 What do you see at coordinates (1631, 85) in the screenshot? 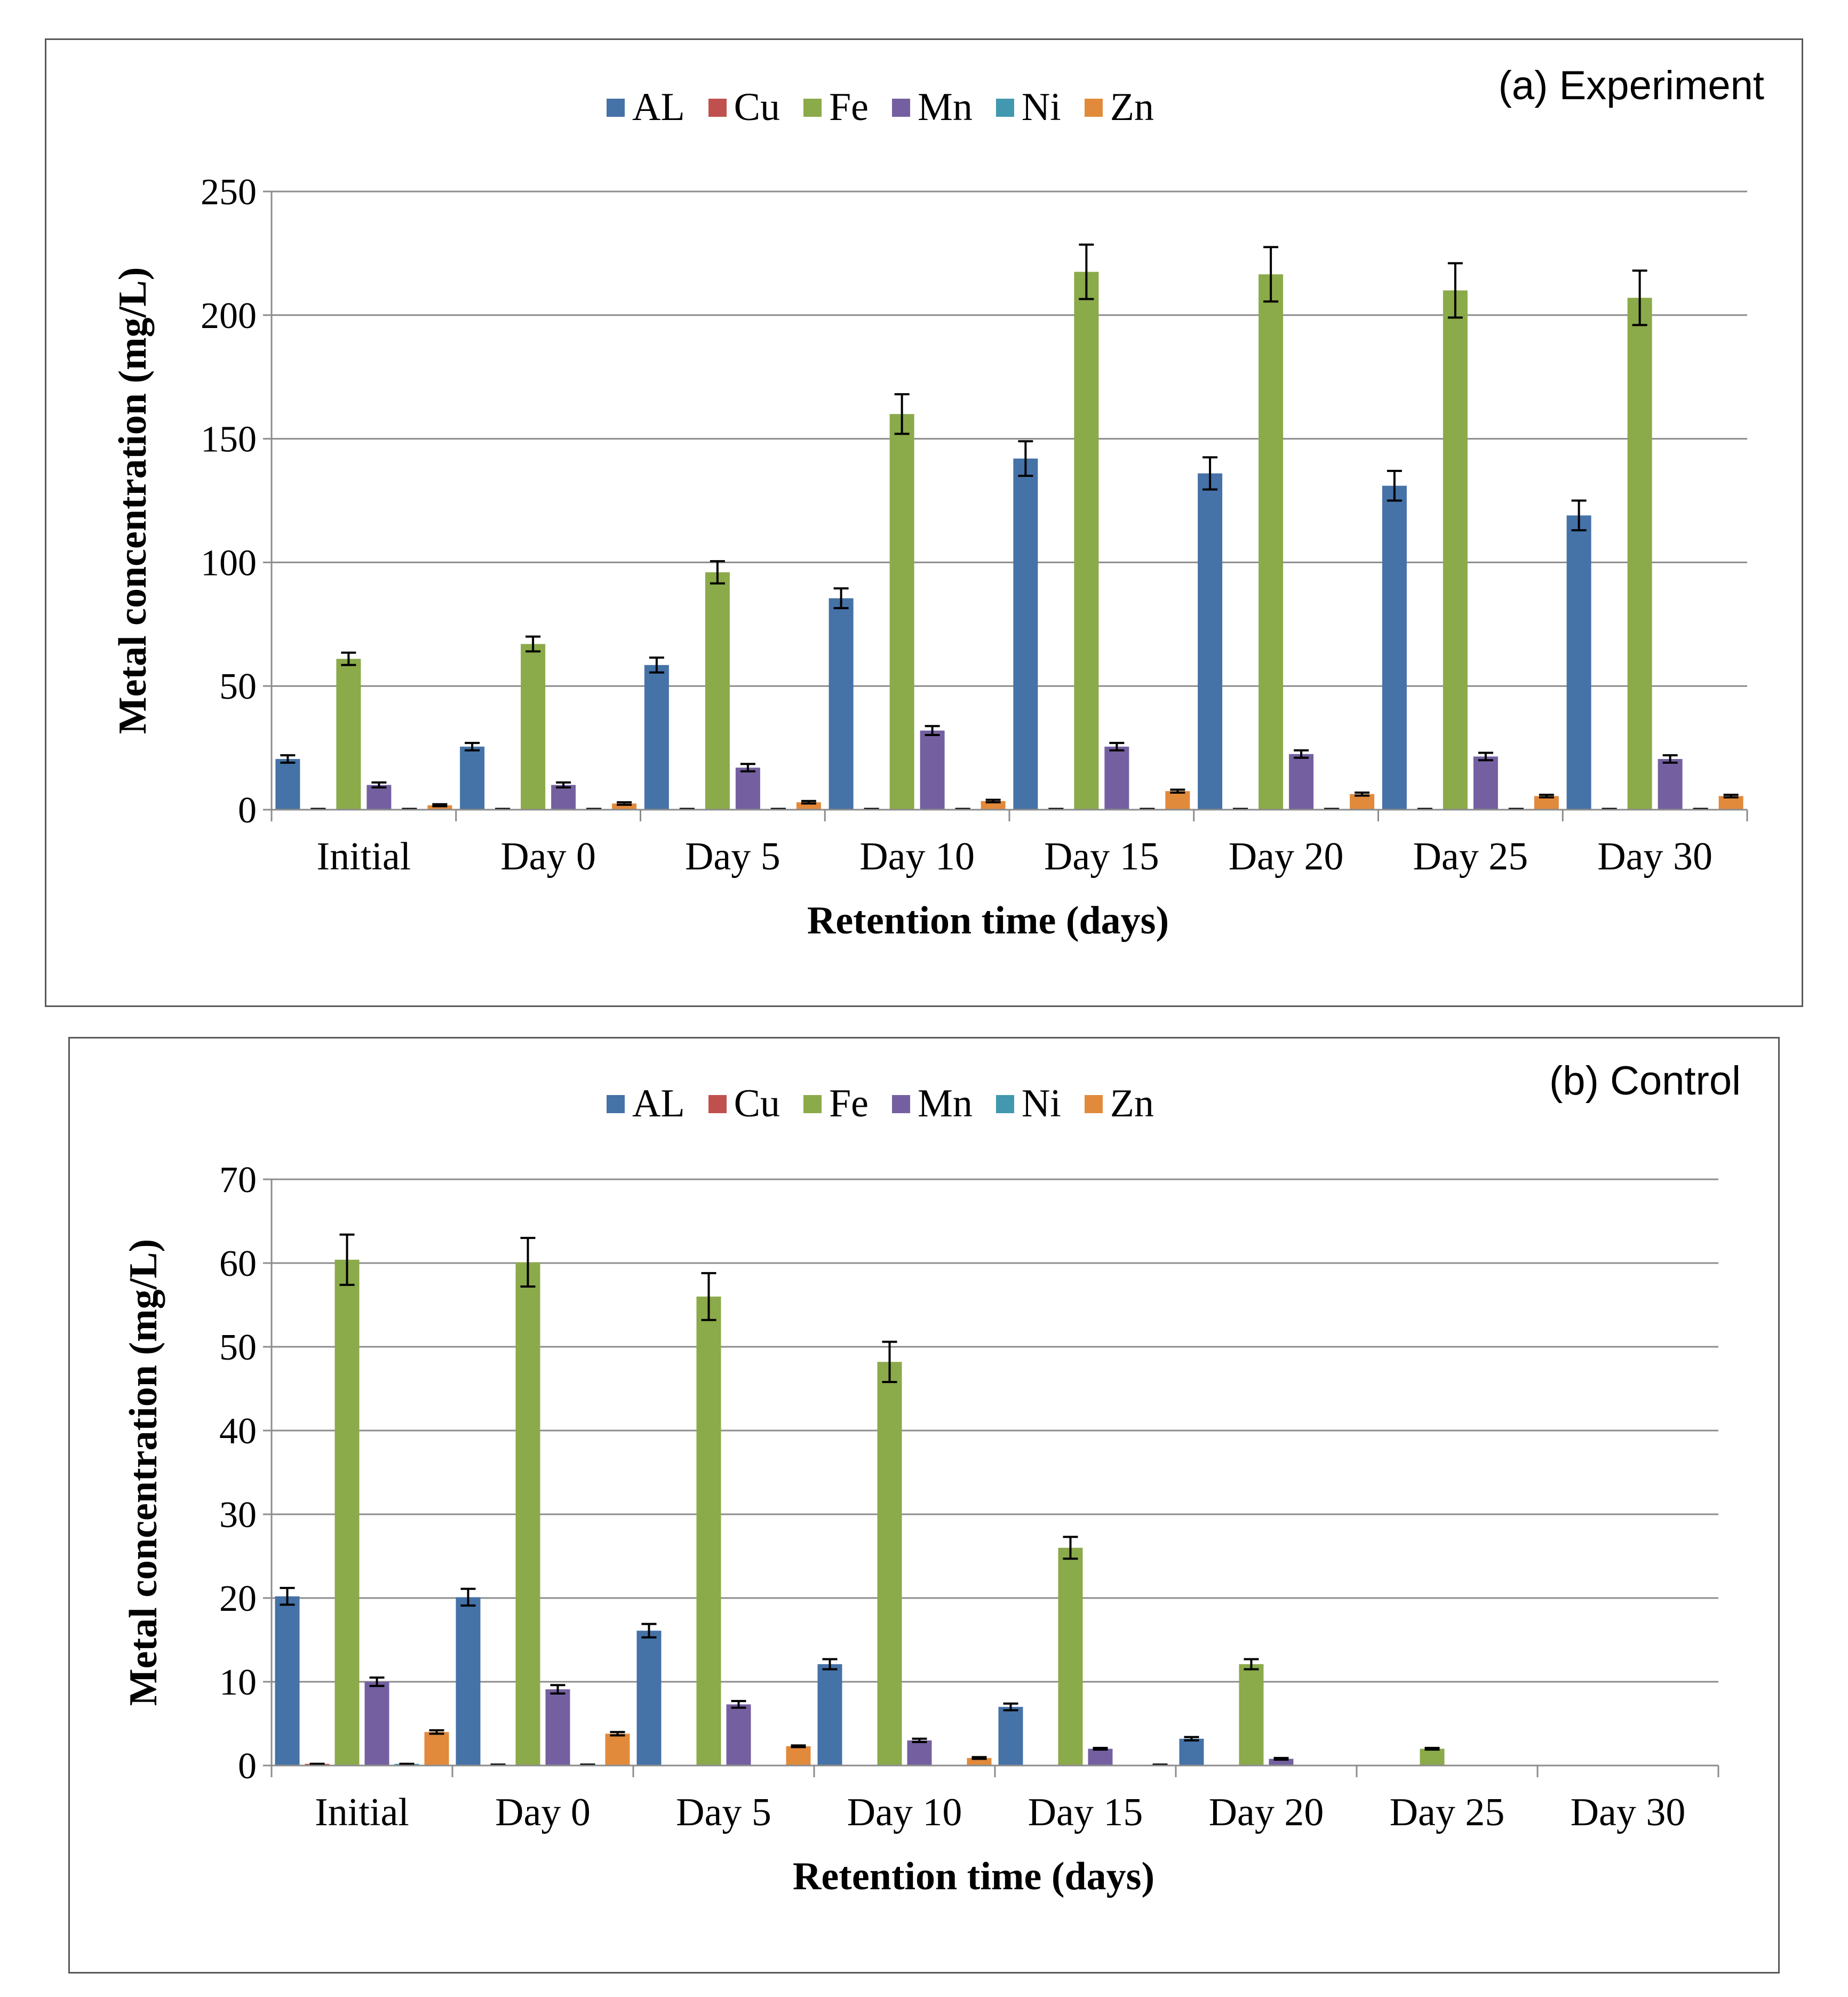
I see `panel-label: (a) Experiment` at bounding box center [1631, 85].